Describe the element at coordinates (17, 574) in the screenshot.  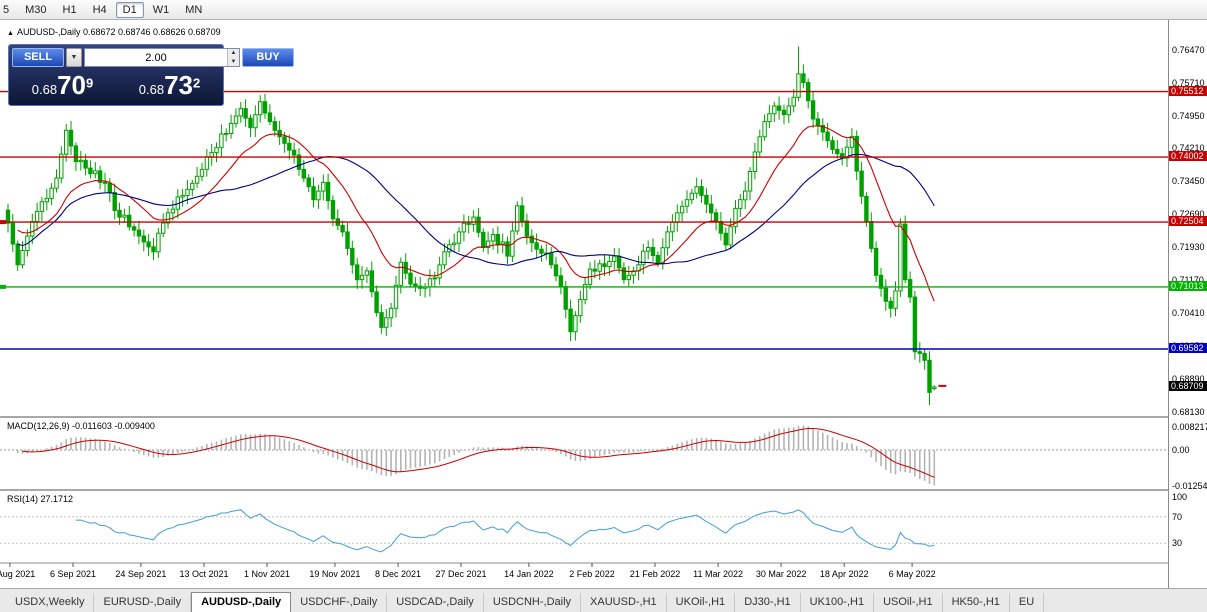
I see `svg-text: 18 Aug 2021` at that location.